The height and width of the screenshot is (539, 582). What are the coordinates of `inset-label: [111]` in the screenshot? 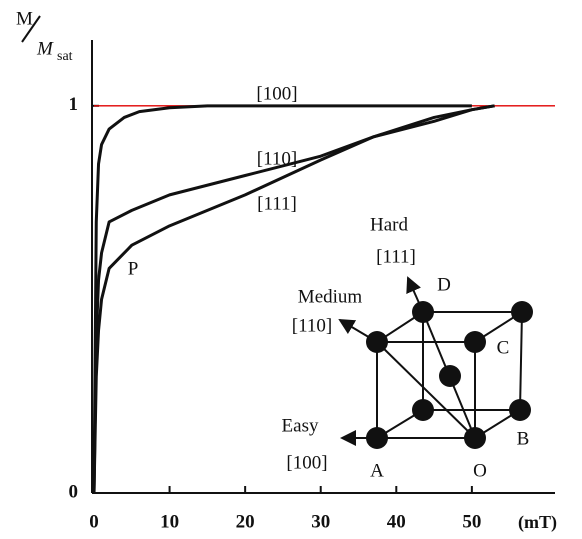 It's located at (396, 256).